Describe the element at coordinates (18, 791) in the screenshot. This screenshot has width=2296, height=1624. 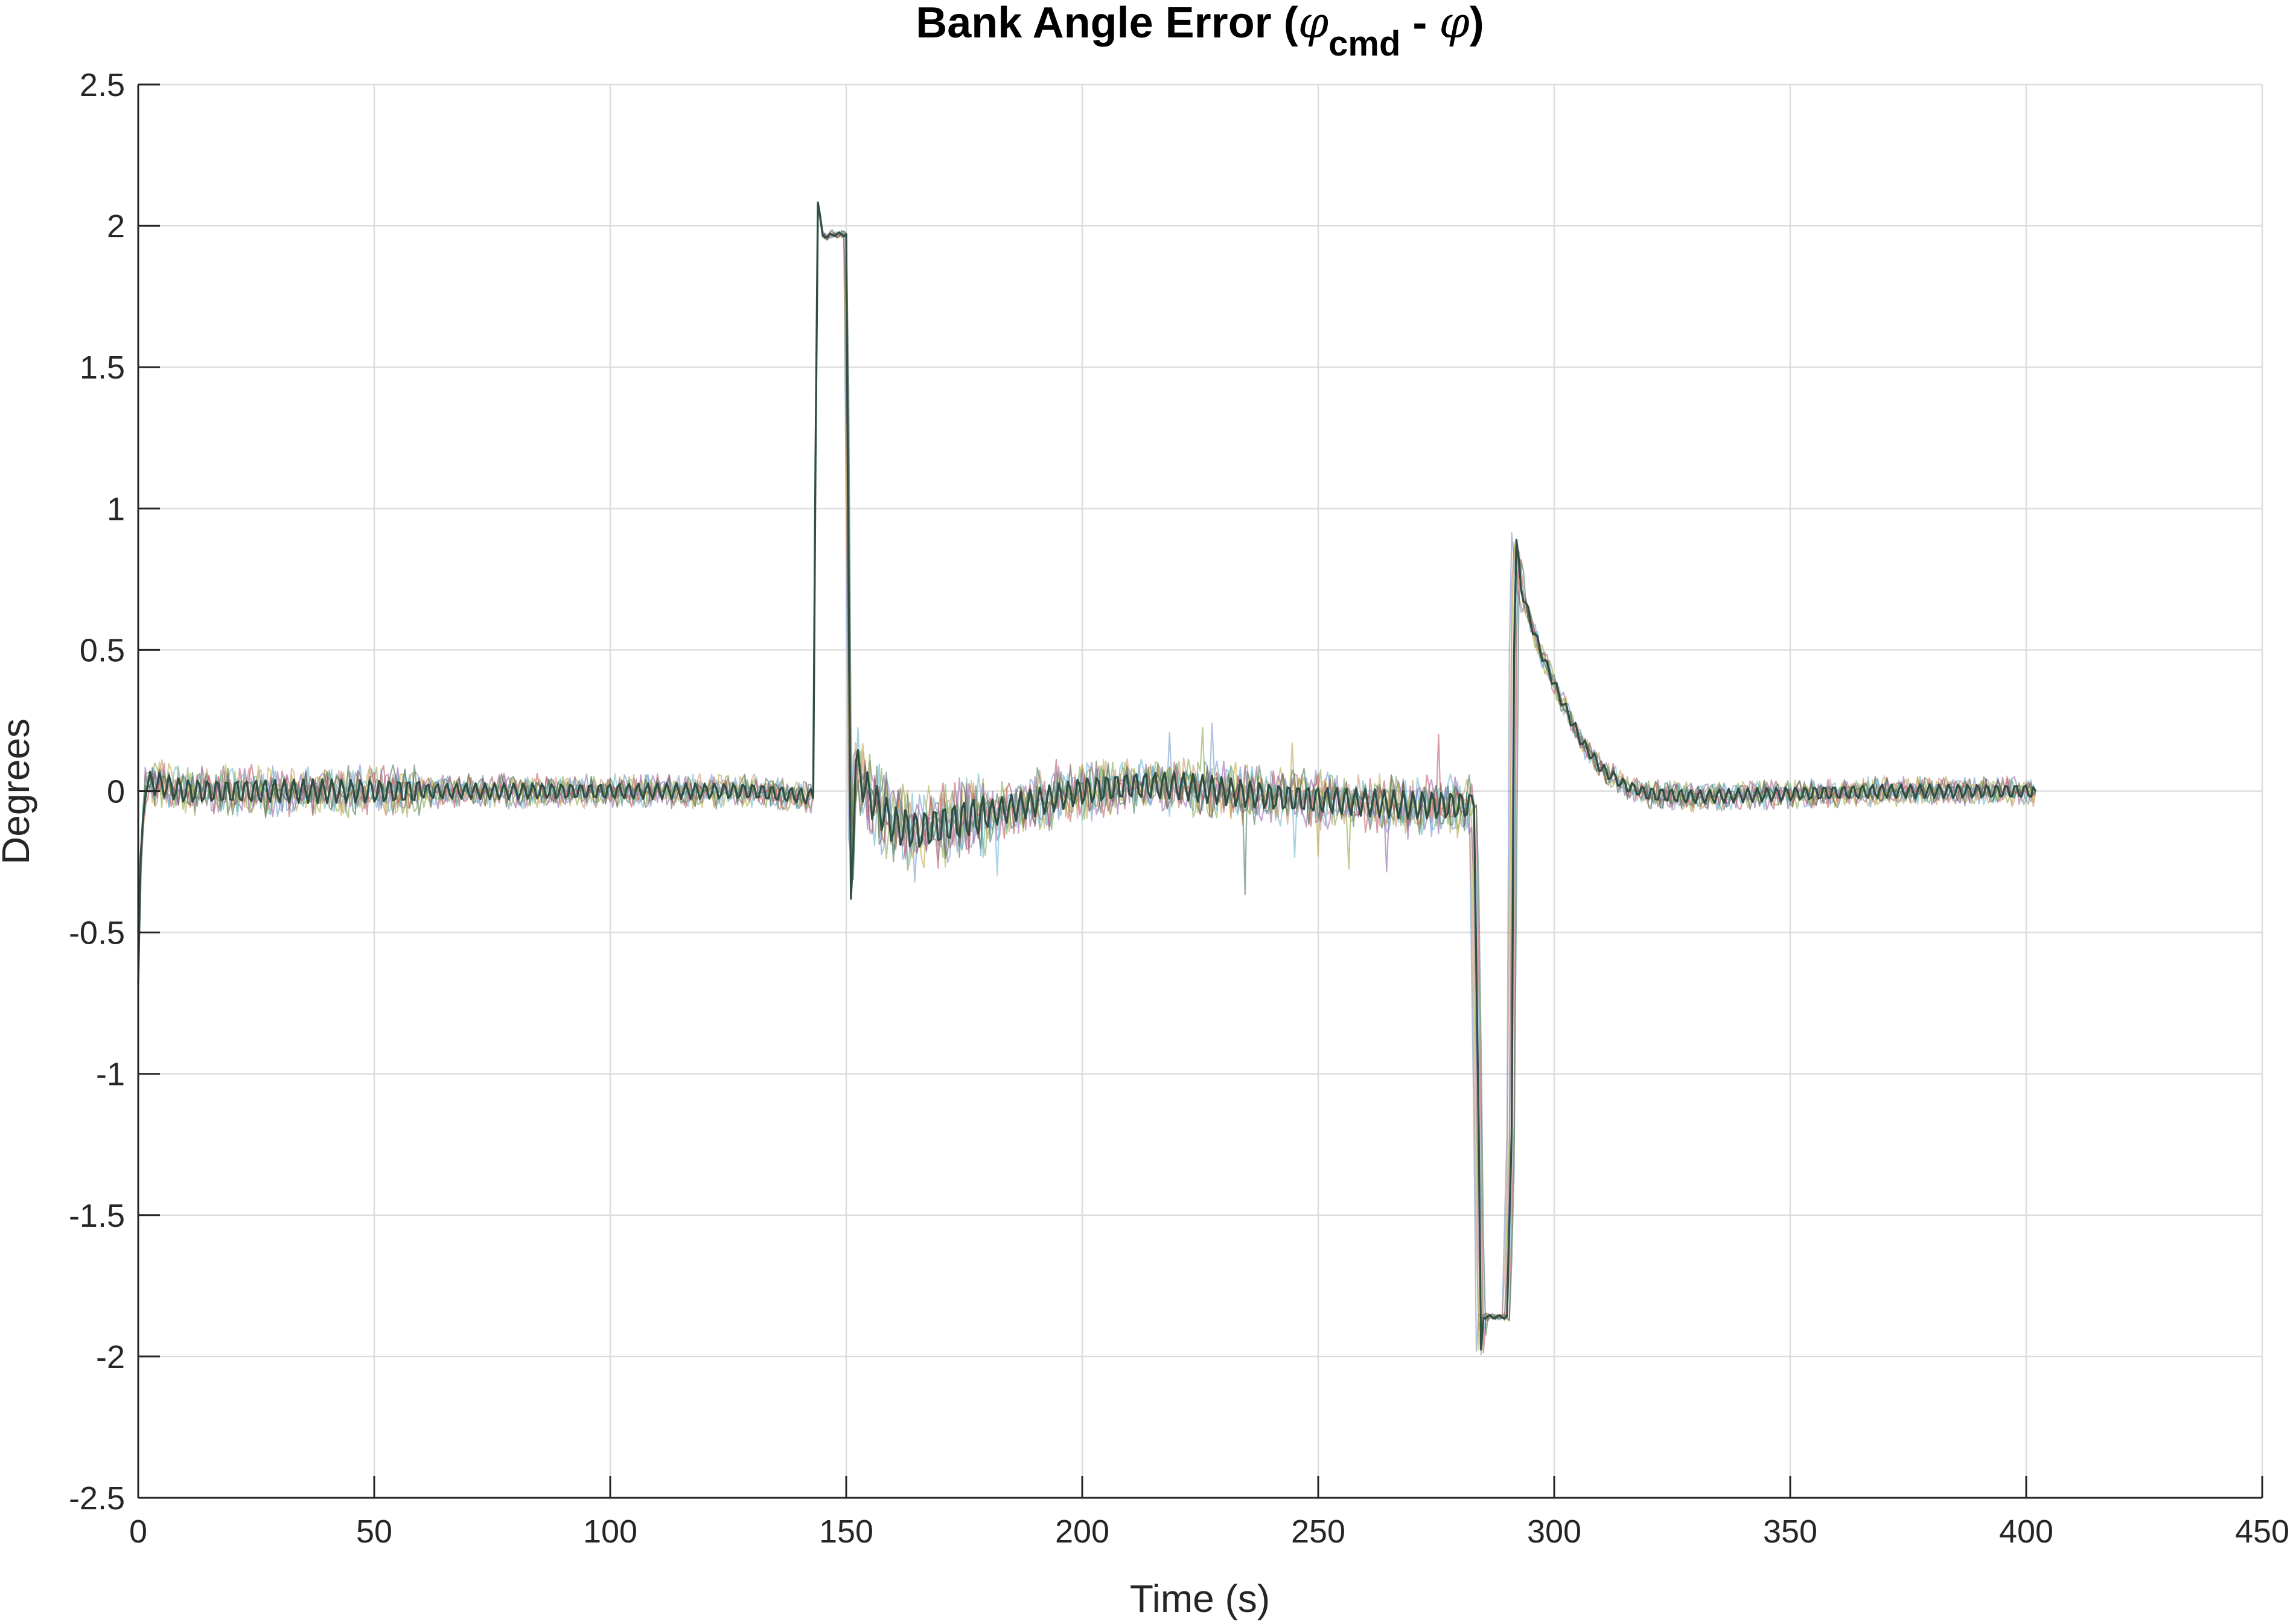
I see `y-axis-label: Degrees` at that location.